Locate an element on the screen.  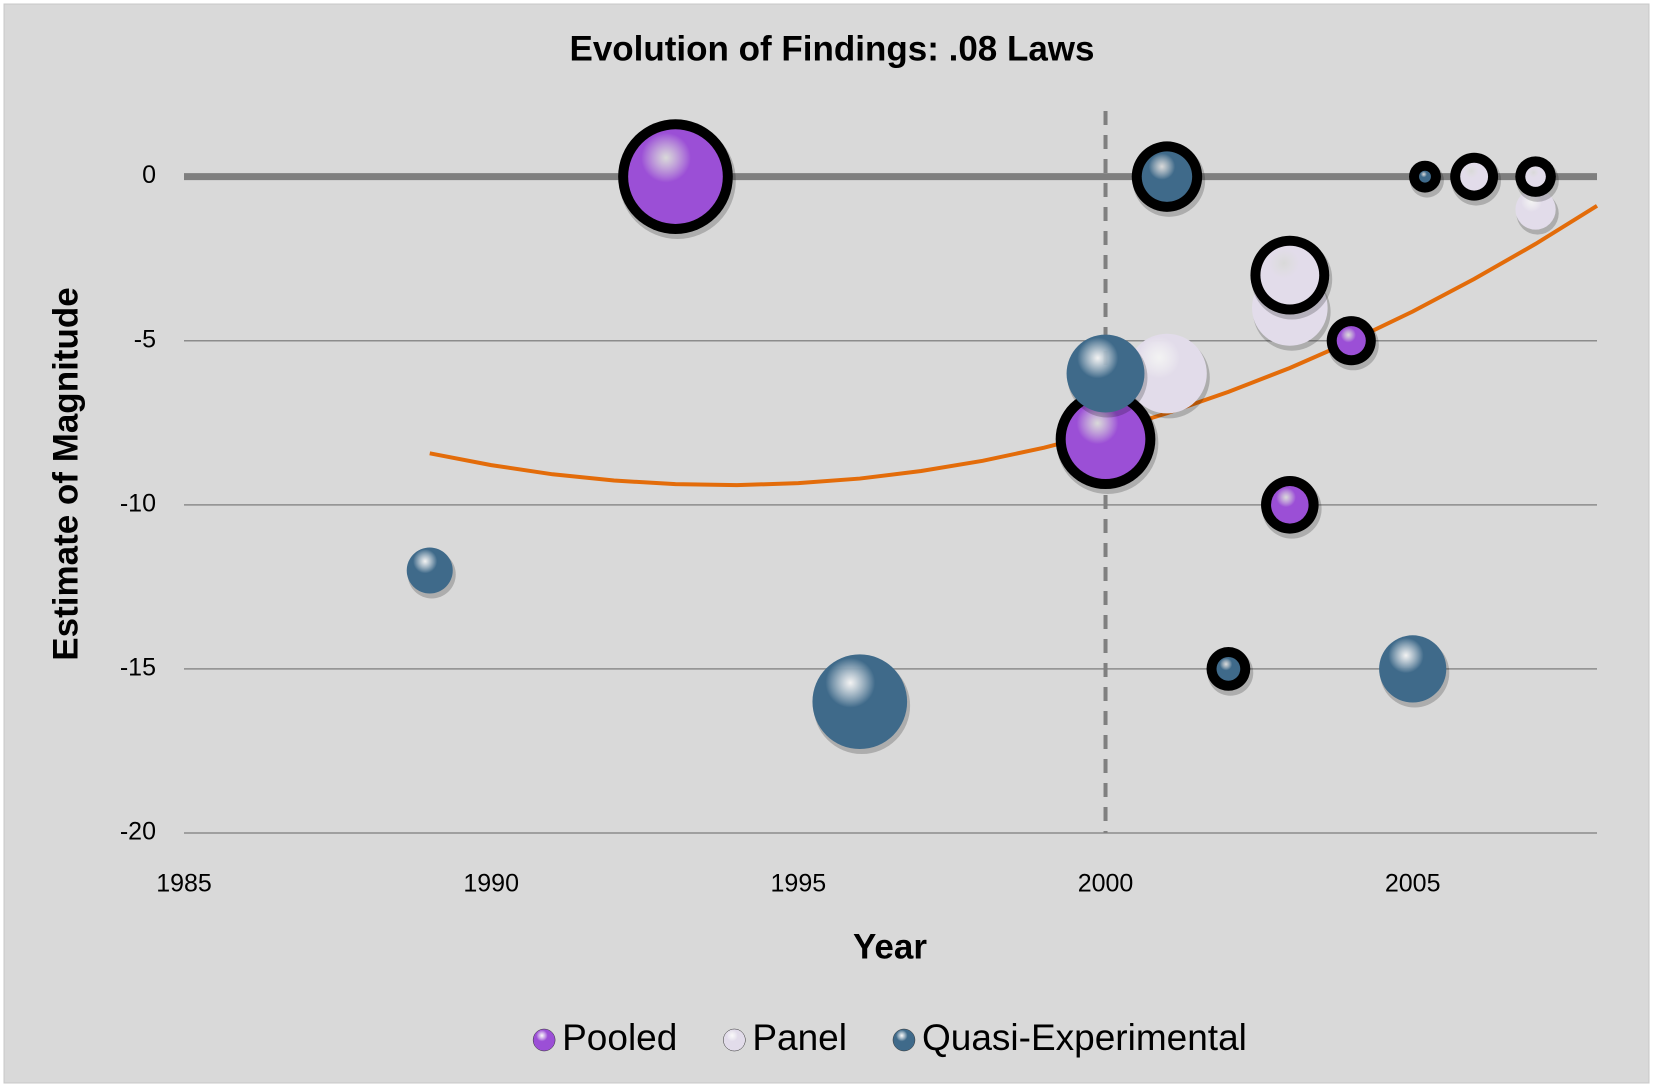
y-tick-label: -20 is located at coordinates (138, 832).